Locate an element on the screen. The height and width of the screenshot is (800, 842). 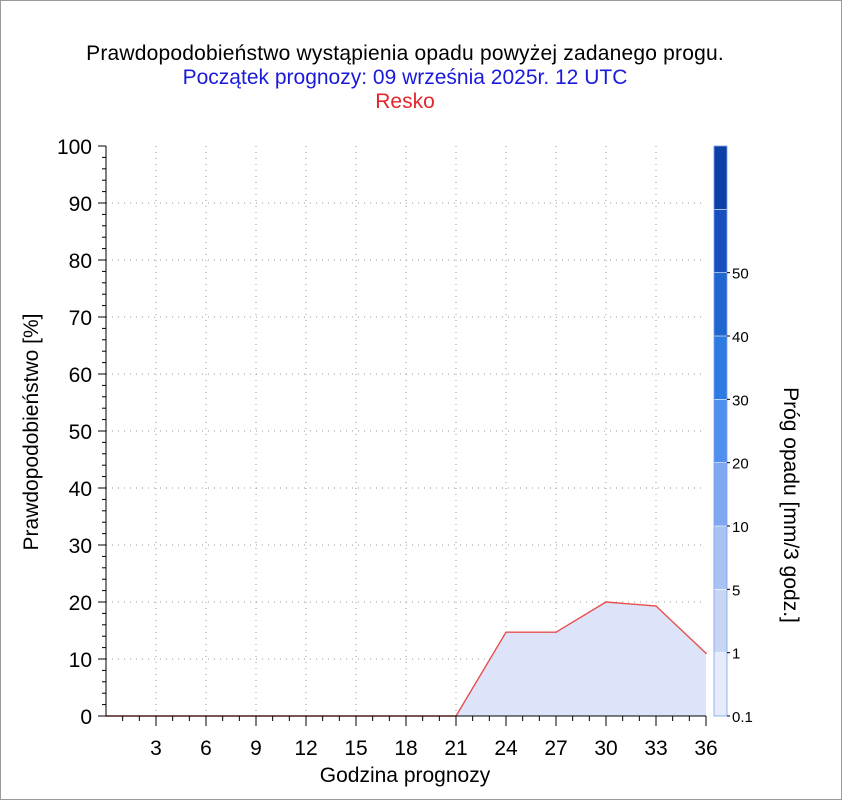
colorbar-tick-label: 50 is located at coordinates (740, 274).